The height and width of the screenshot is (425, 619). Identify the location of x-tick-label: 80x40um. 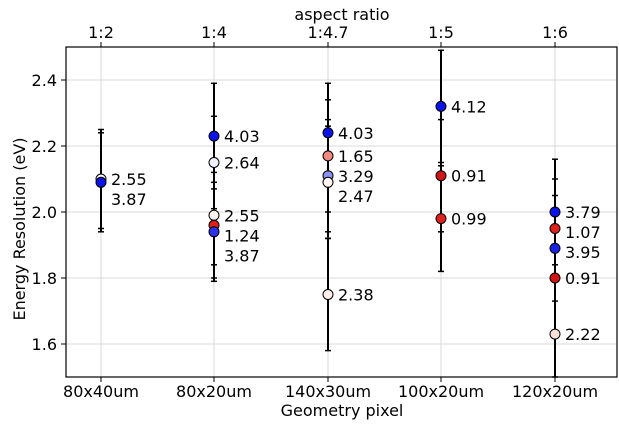
(101, 391).